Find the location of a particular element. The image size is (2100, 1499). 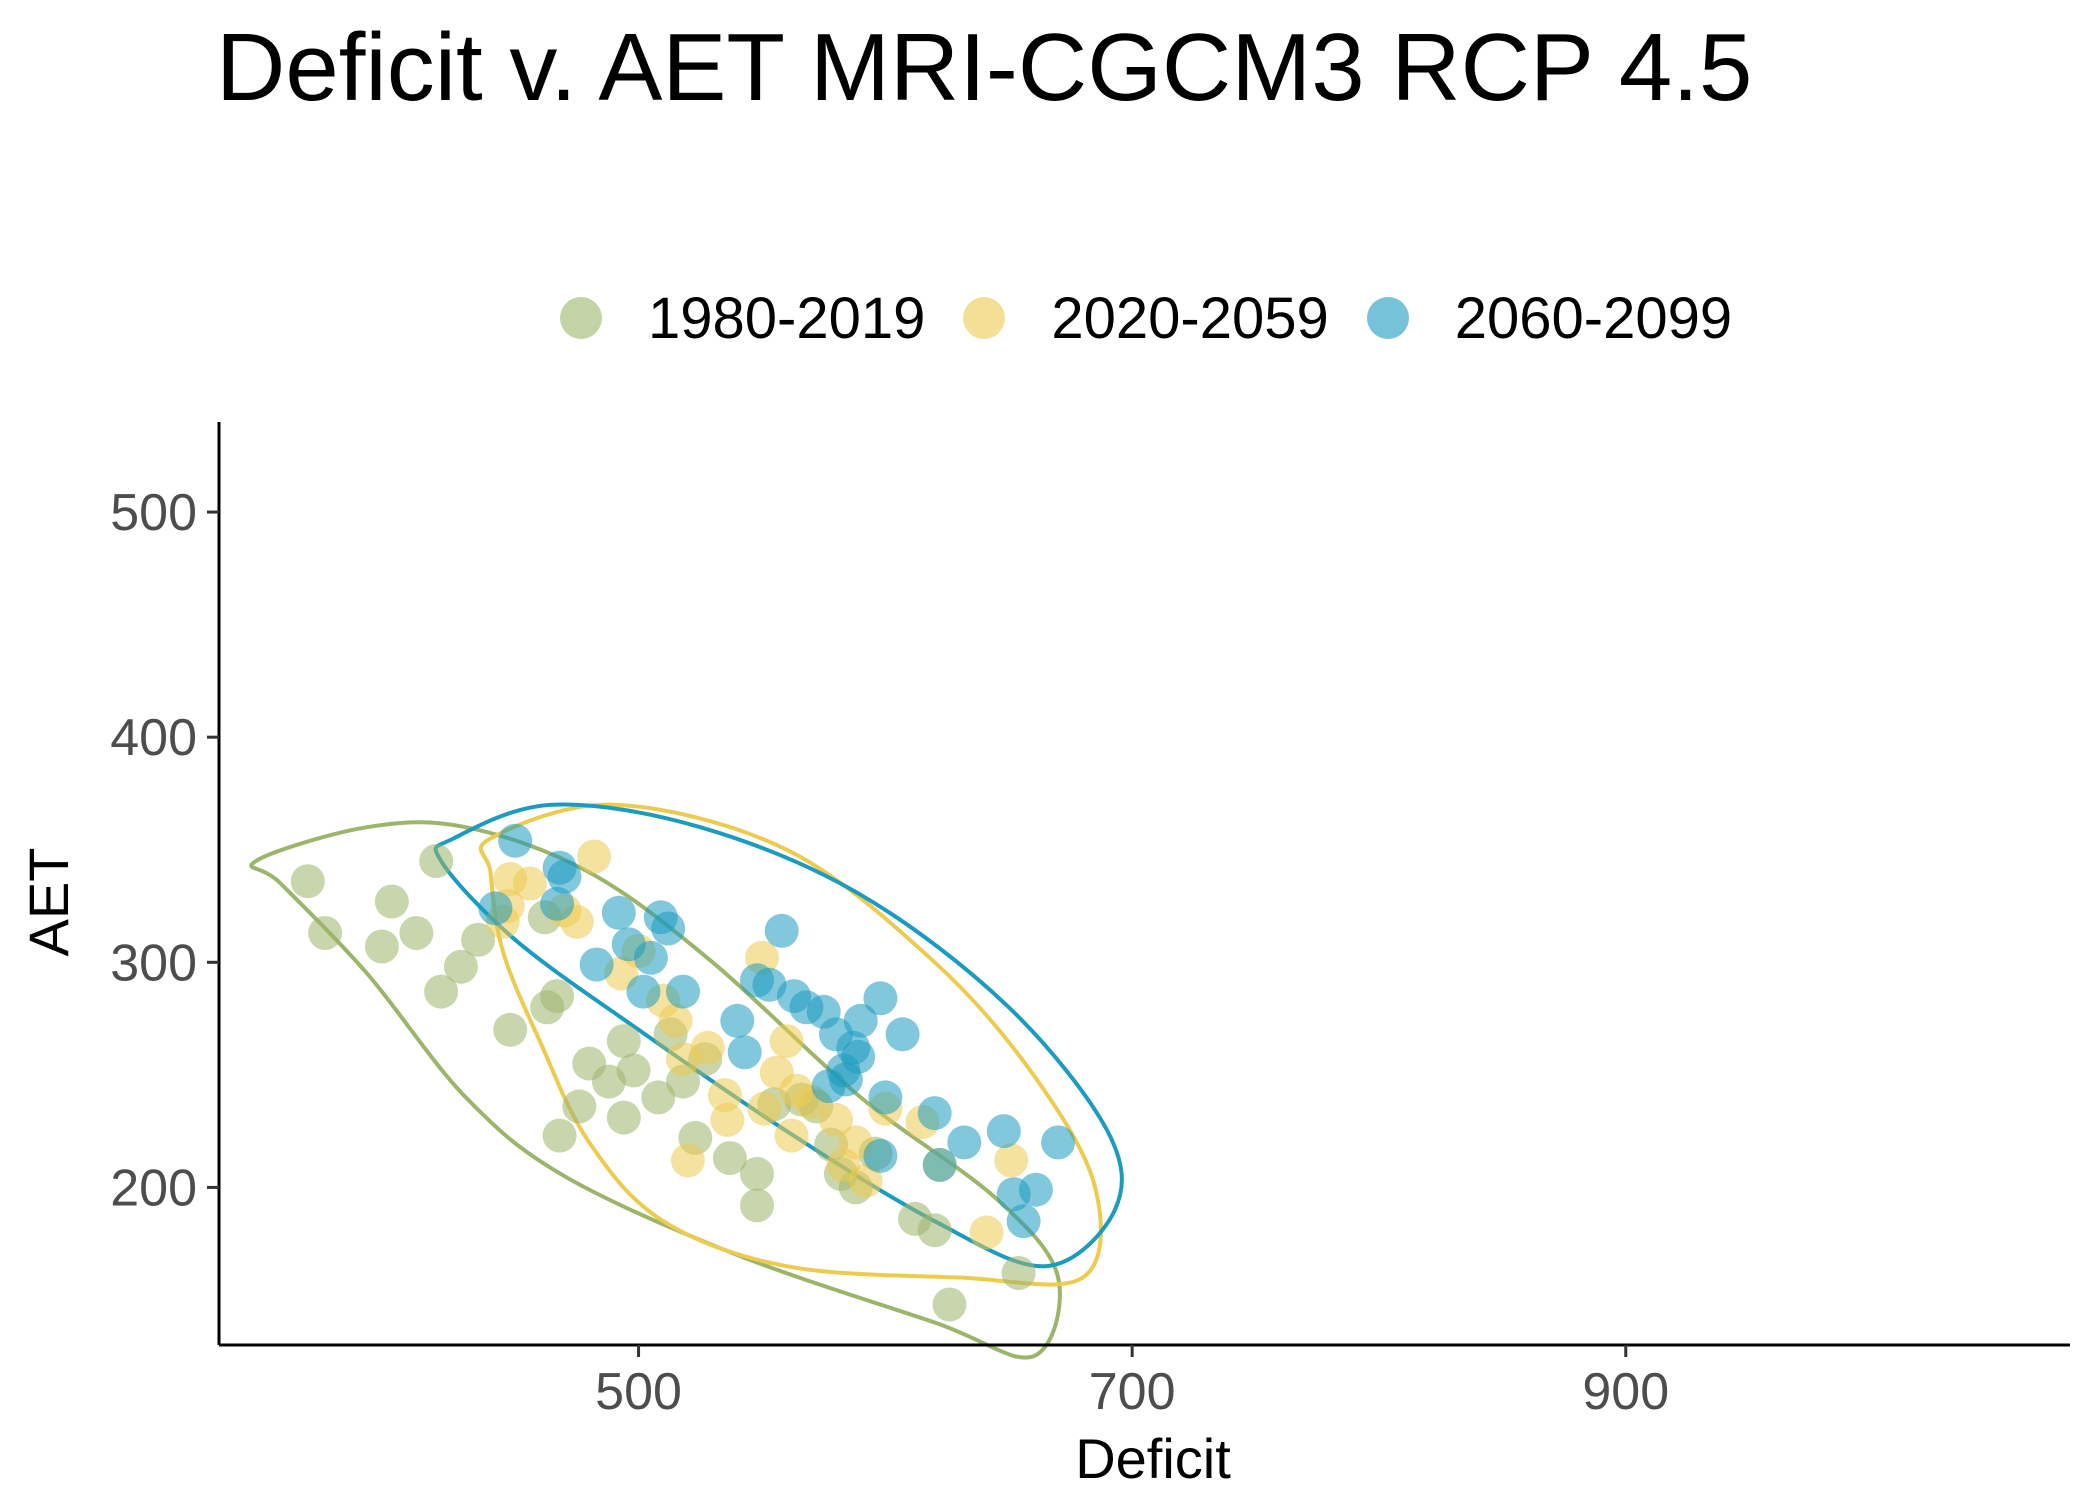

y-tick-label-200: 200 is located at coordinates (153, 1188).